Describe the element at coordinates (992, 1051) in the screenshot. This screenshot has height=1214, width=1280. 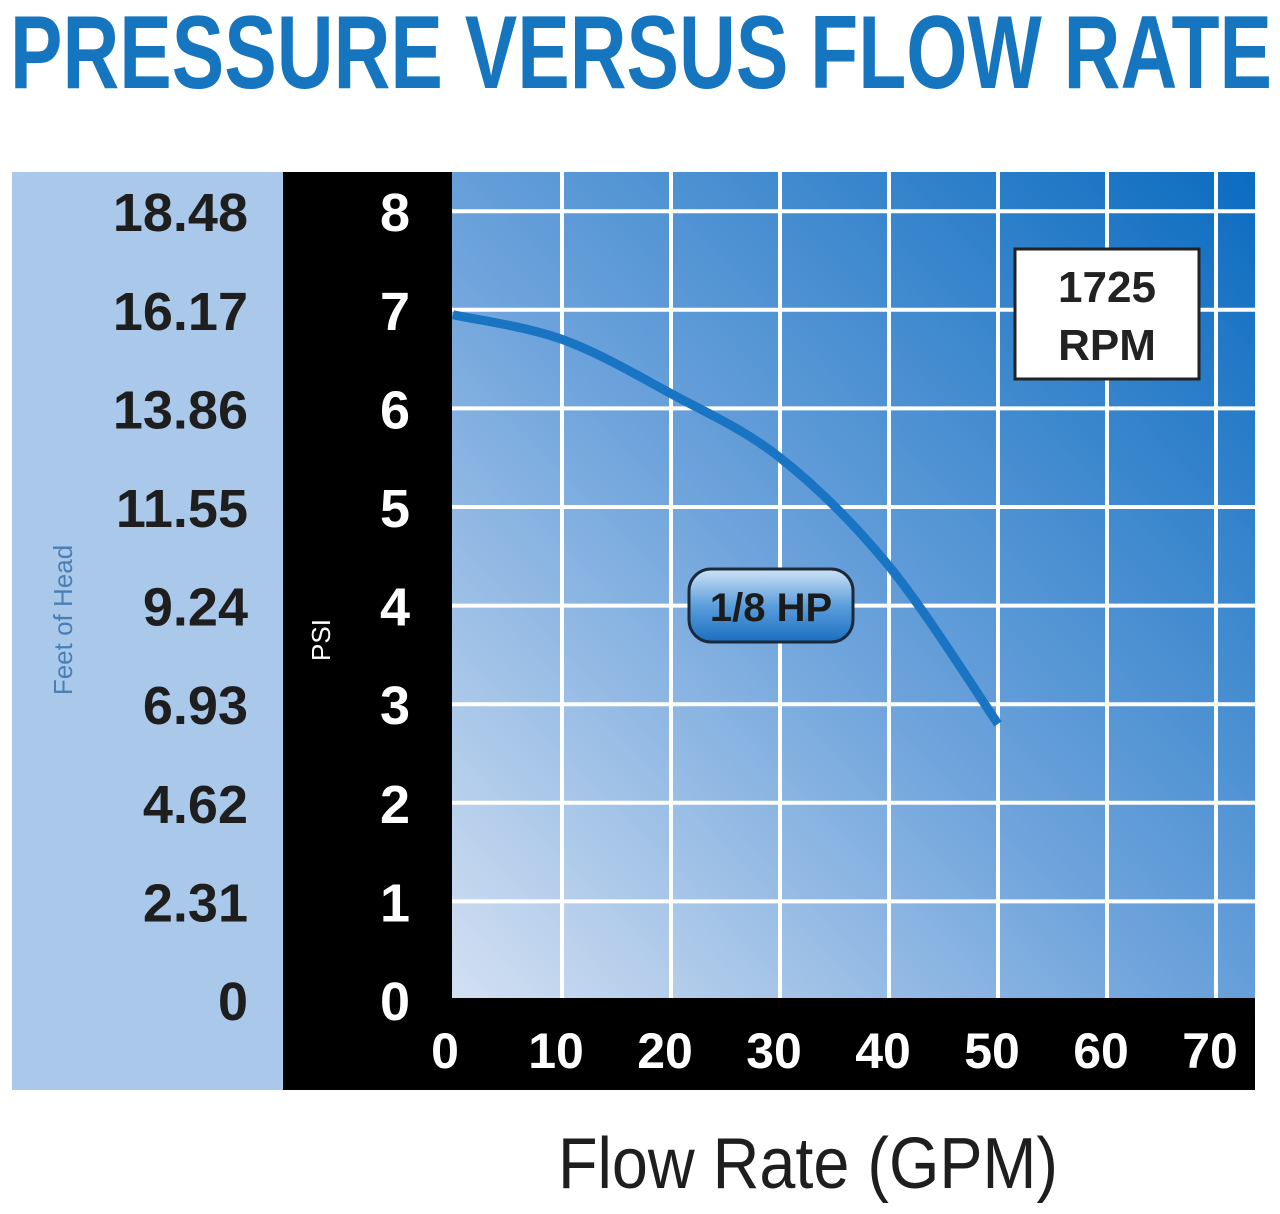
I see `x-tick-label: 50` at that location.